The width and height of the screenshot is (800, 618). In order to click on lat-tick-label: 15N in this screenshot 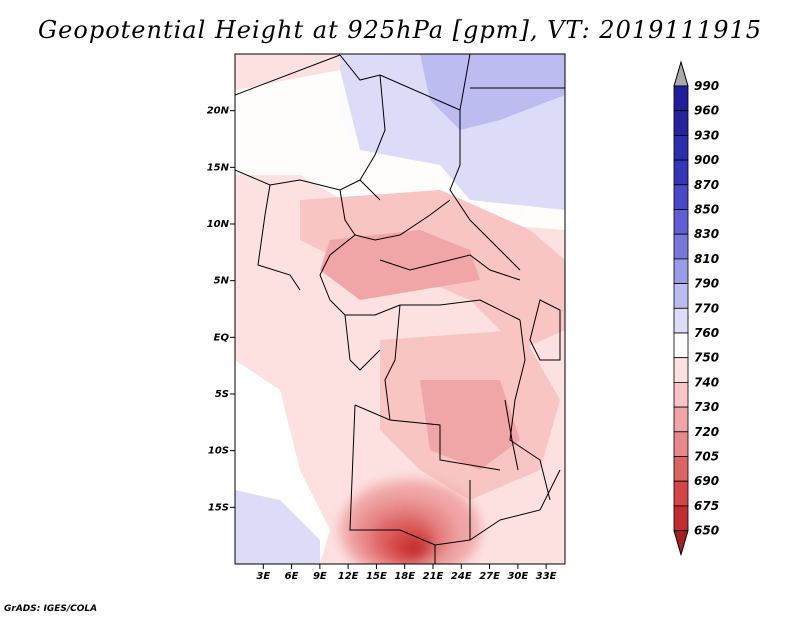, I will do `click(218, 167)`.